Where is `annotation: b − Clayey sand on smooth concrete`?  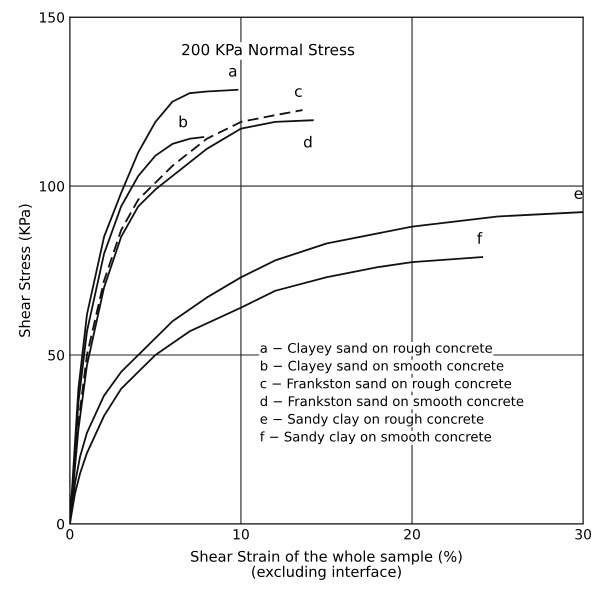 annotation: b − Clayey sand on smooth concrete is located at coordinates (382, 367).